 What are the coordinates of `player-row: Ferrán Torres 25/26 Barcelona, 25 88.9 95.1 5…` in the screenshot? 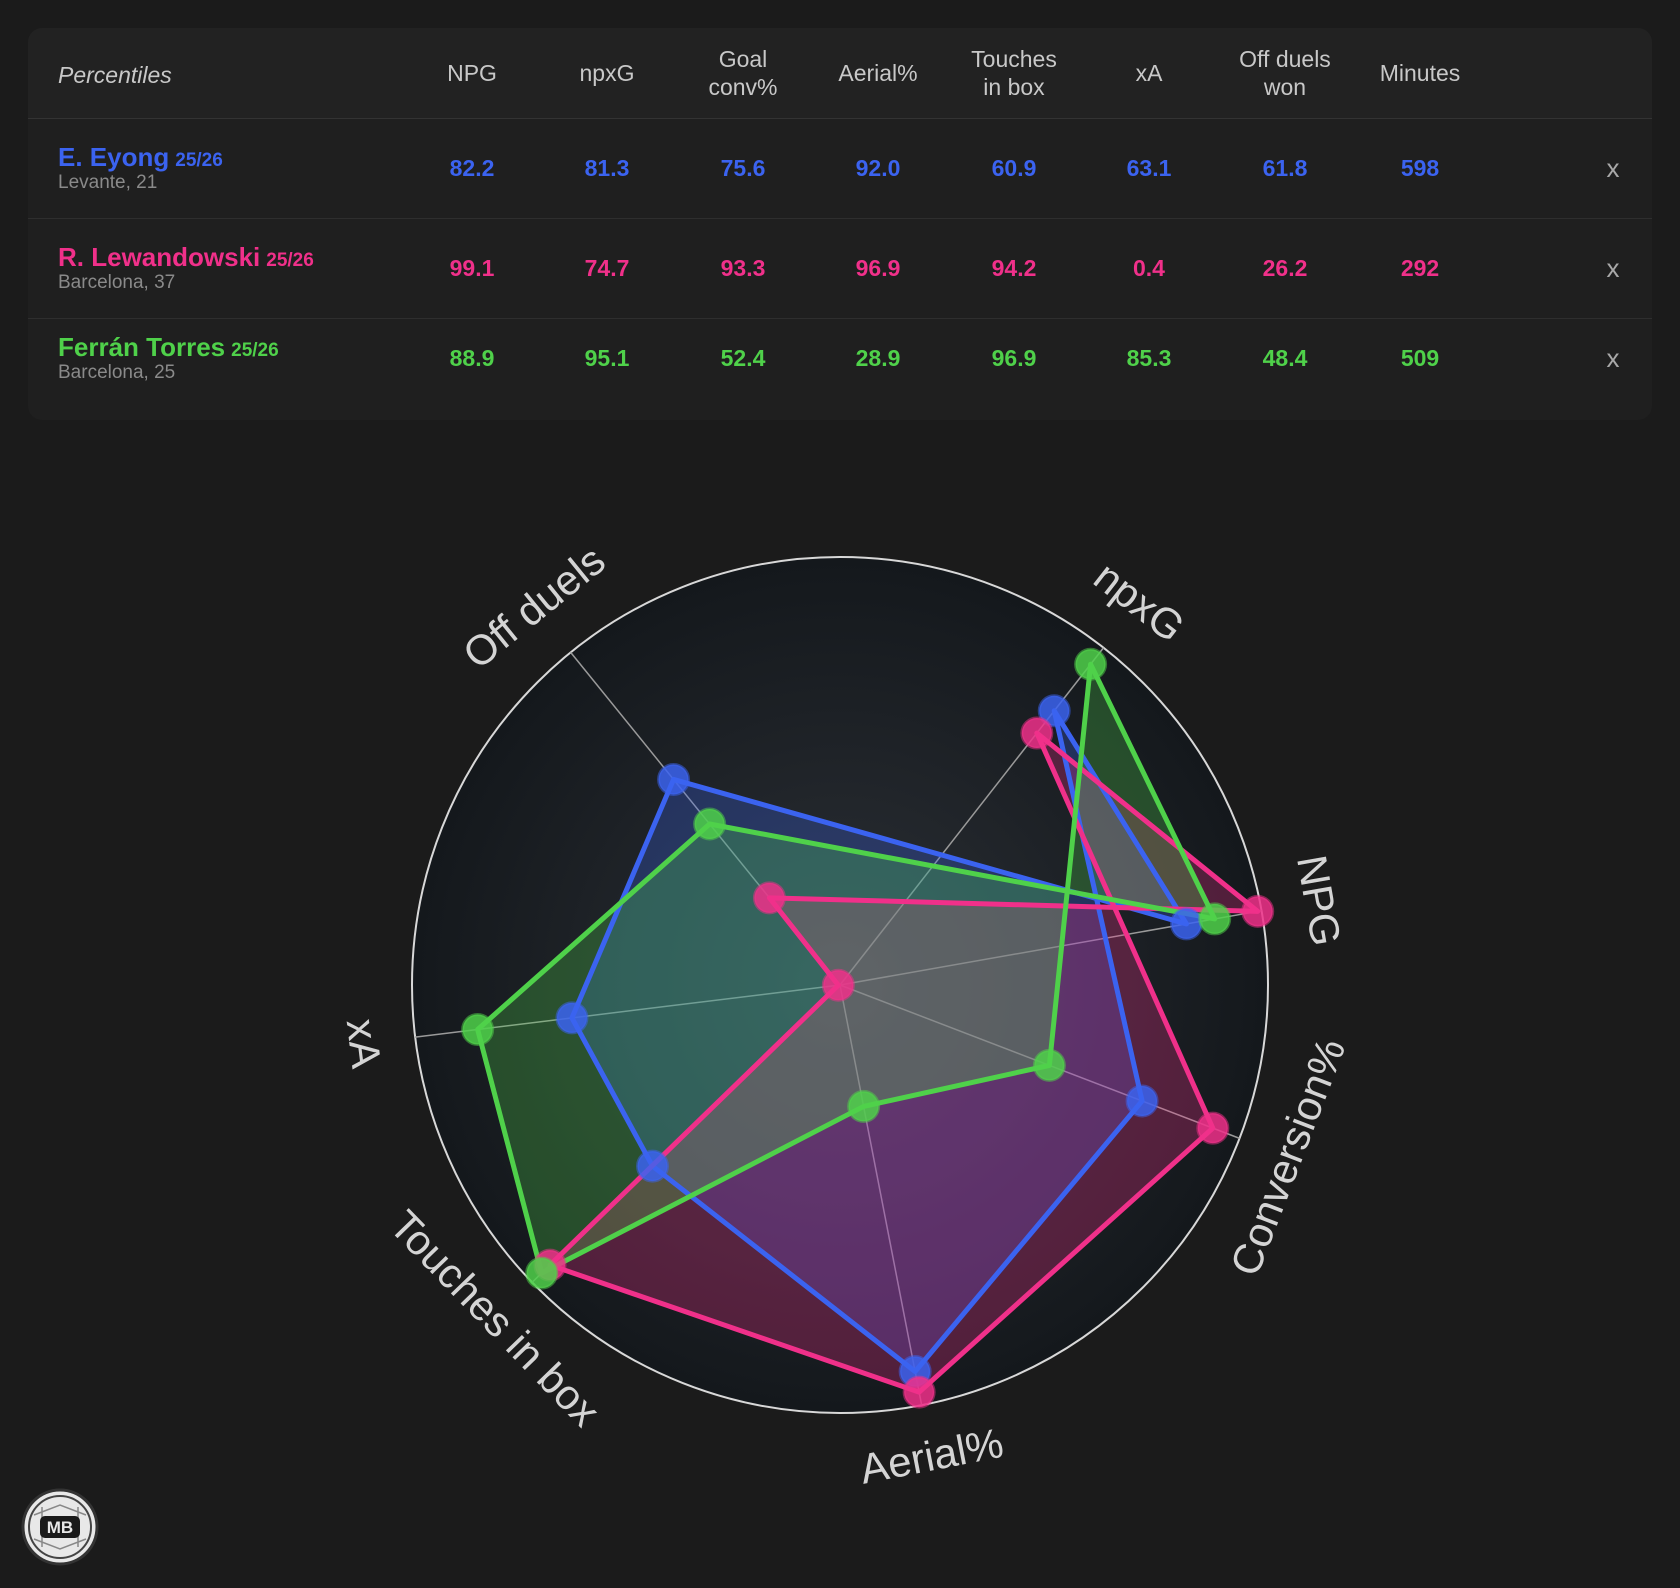 It's located at (840, 358).